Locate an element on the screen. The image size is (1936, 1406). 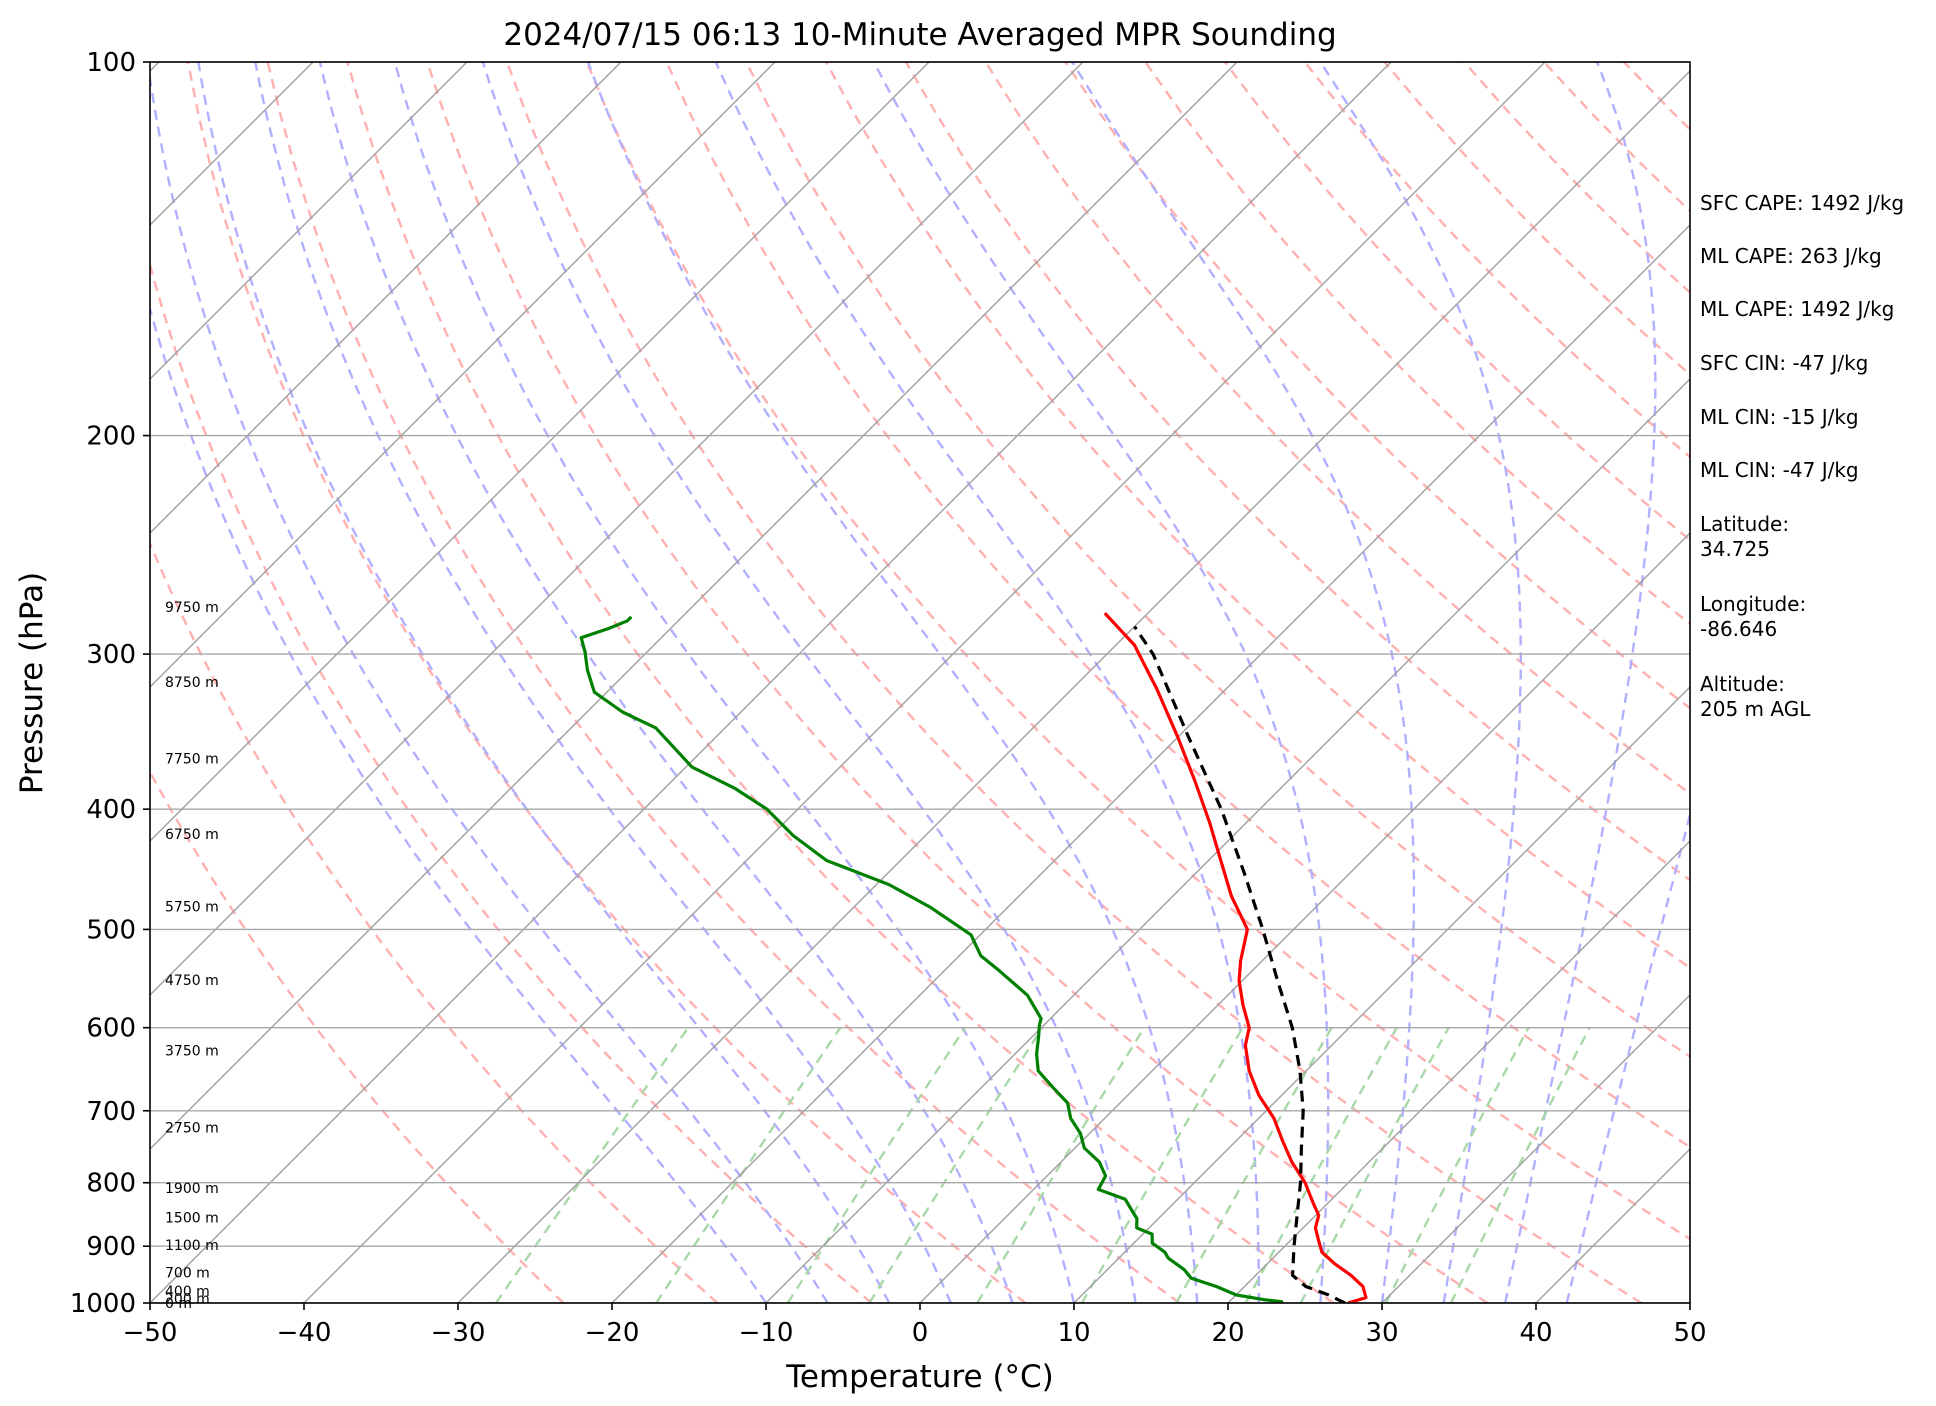
stat-line: Latitude: is located at coordinates (1744, 524).